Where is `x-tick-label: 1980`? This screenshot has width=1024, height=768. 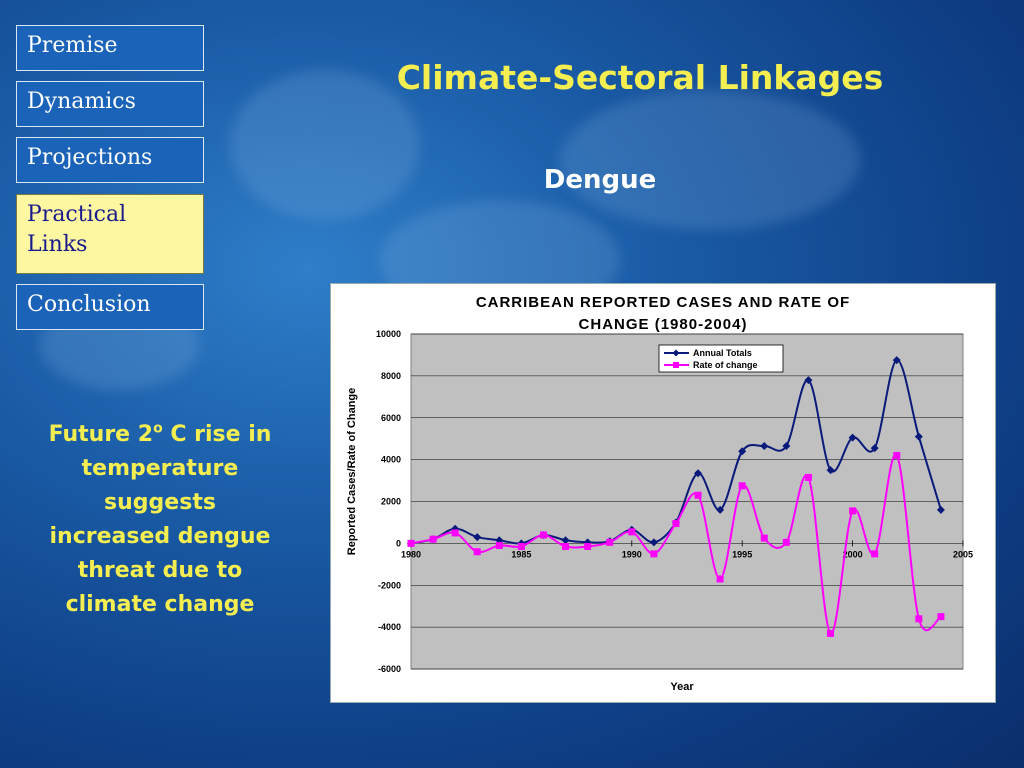
x-tick-label: 1980 is located at coordinates (411, 554).